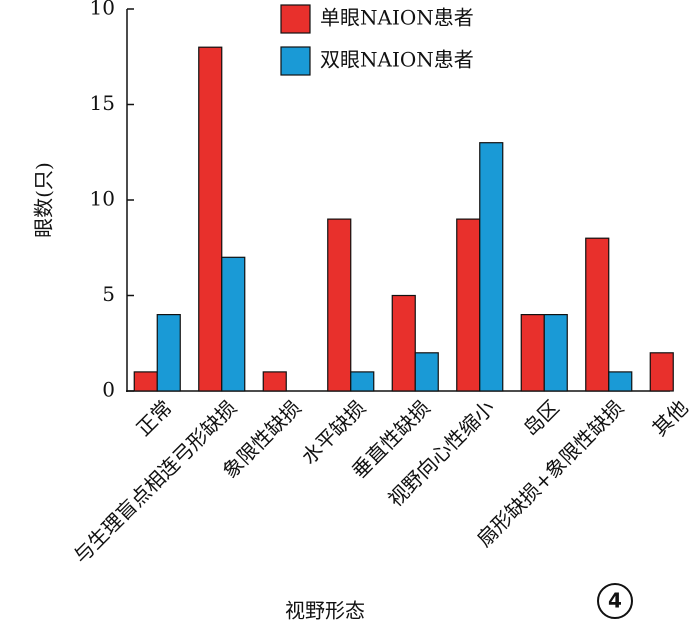  Describe the element at coordinates (102, 103) in the screenshot. I see `y-tick-label: 15` at that location.